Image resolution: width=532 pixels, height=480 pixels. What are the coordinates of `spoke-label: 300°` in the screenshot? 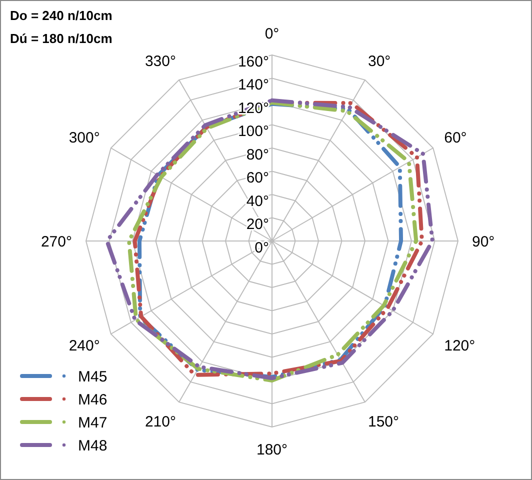 It's located at (84, 137).